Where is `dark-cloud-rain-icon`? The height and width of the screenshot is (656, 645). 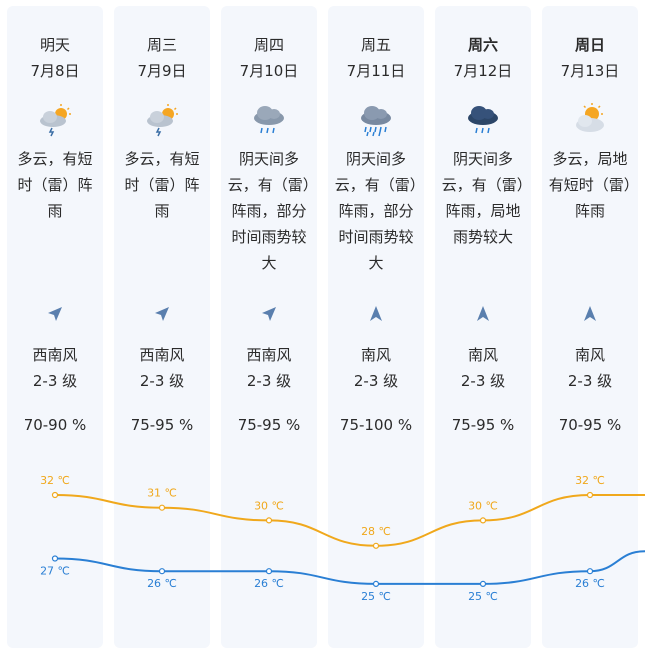 dark-cloud-rain-icon is located at coordinates (483, 120).